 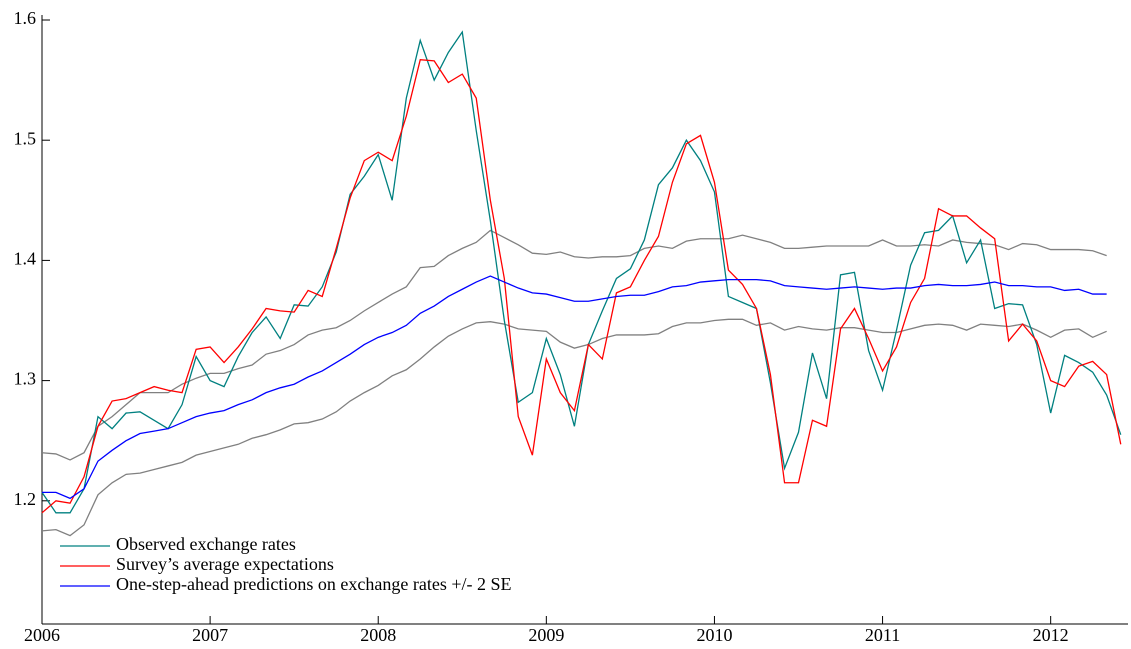 What do you see at coordinates (25, 18) in the screenshot?
I see `y-tick-label: 1.6` at bounding box center [25, 18].